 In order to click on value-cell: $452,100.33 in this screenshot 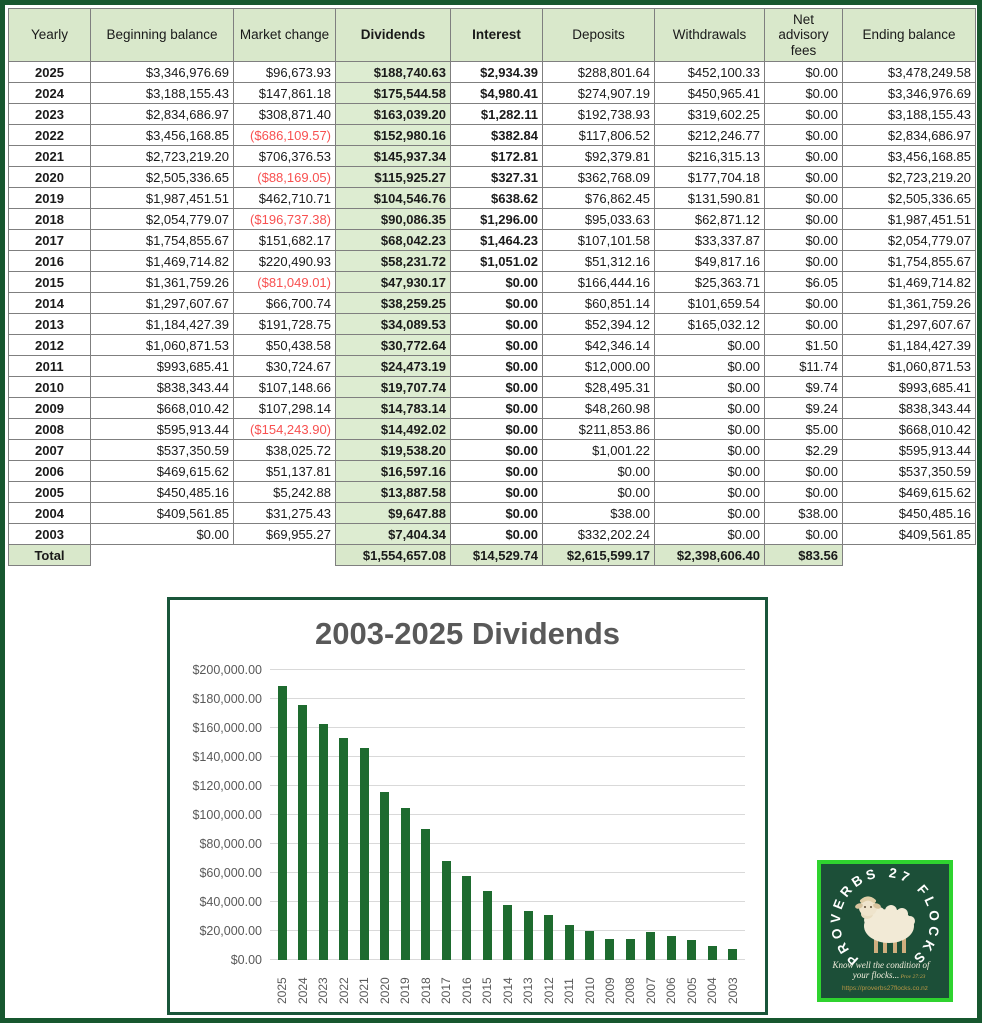, I will do `click(709, 72)`.